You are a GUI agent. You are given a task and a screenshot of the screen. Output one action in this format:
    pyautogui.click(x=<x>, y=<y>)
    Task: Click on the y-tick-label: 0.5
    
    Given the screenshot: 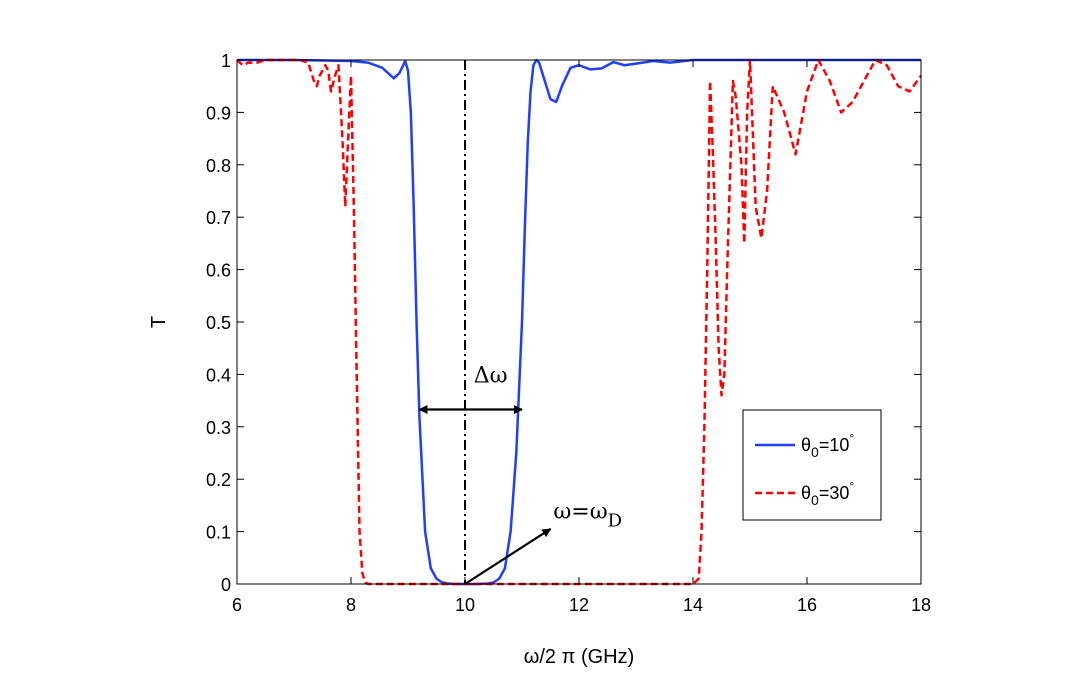 What is the action you would take?
    pyautogui.click(x=218, y=323)
    